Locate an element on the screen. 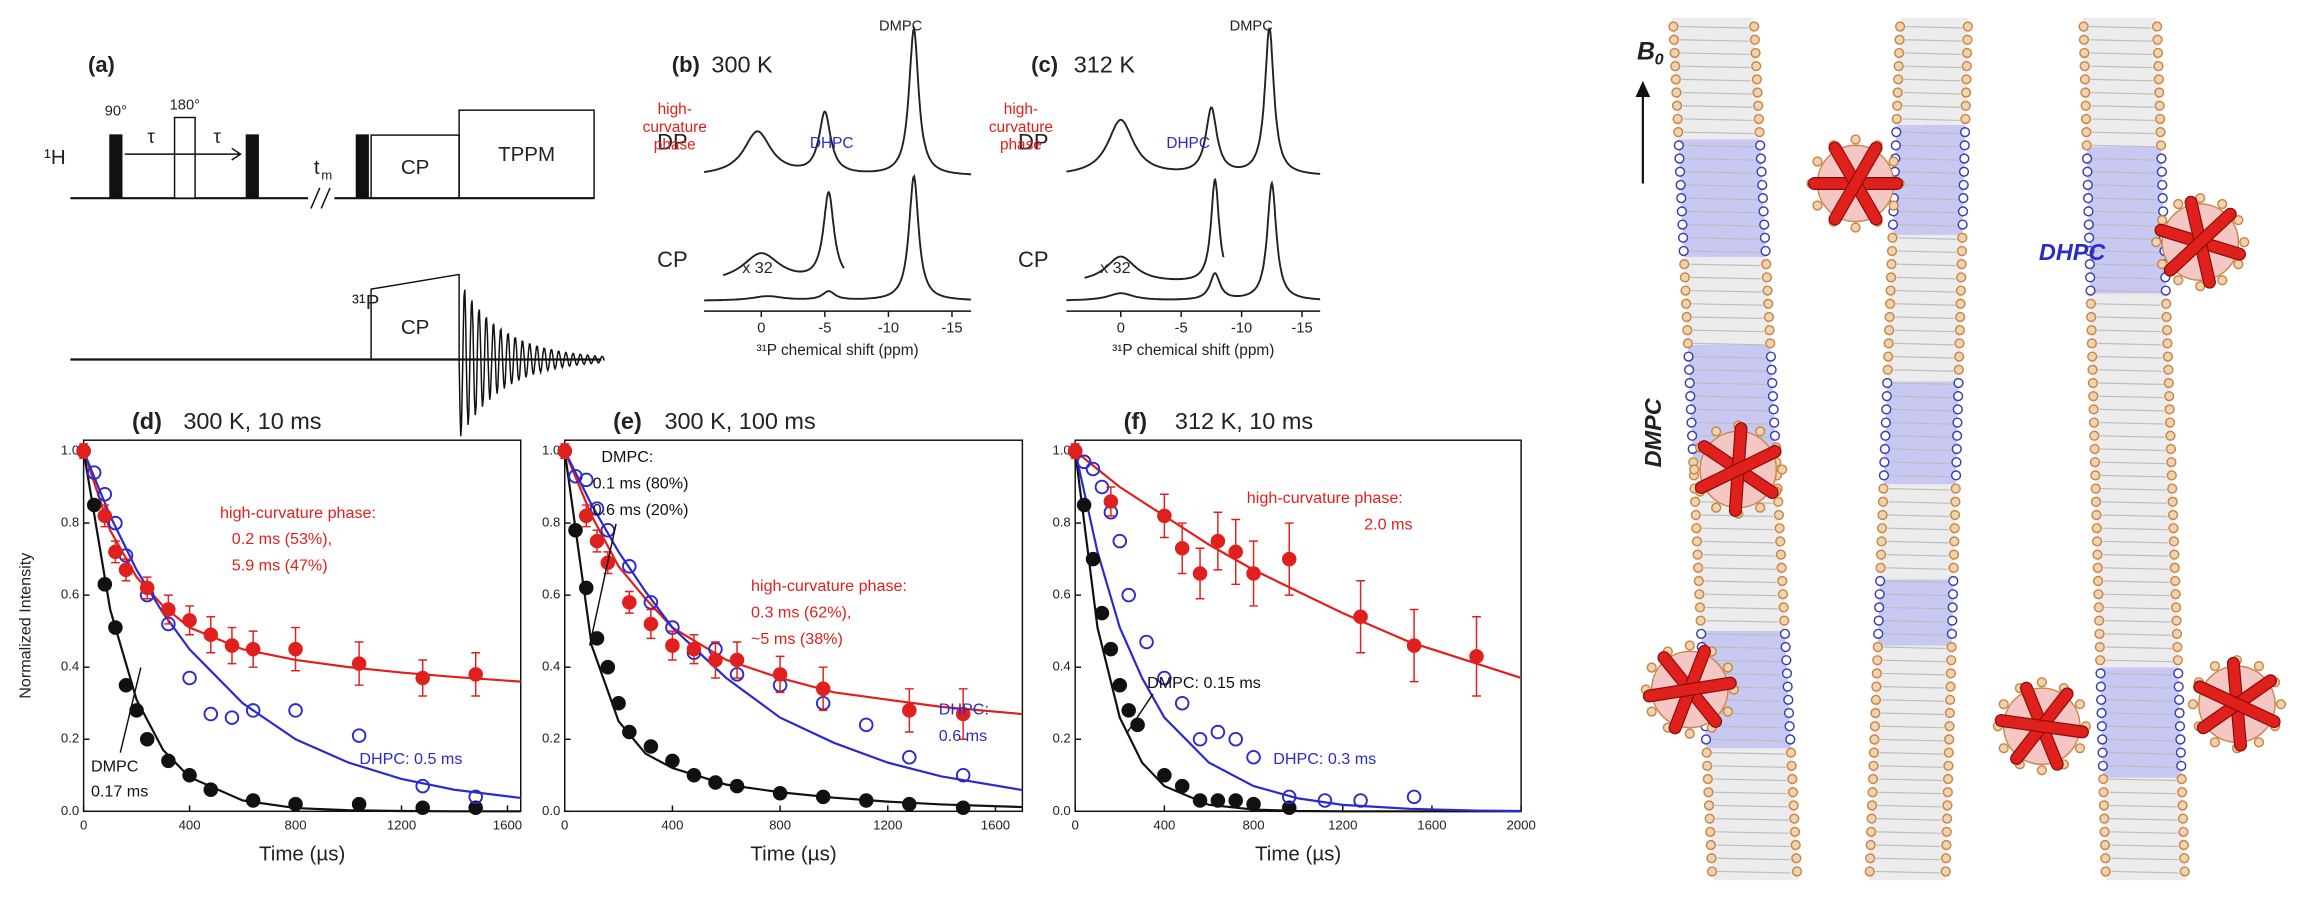 The image size is (2300, 898). field-sub: 0 is located at coordinates (1659, 60).